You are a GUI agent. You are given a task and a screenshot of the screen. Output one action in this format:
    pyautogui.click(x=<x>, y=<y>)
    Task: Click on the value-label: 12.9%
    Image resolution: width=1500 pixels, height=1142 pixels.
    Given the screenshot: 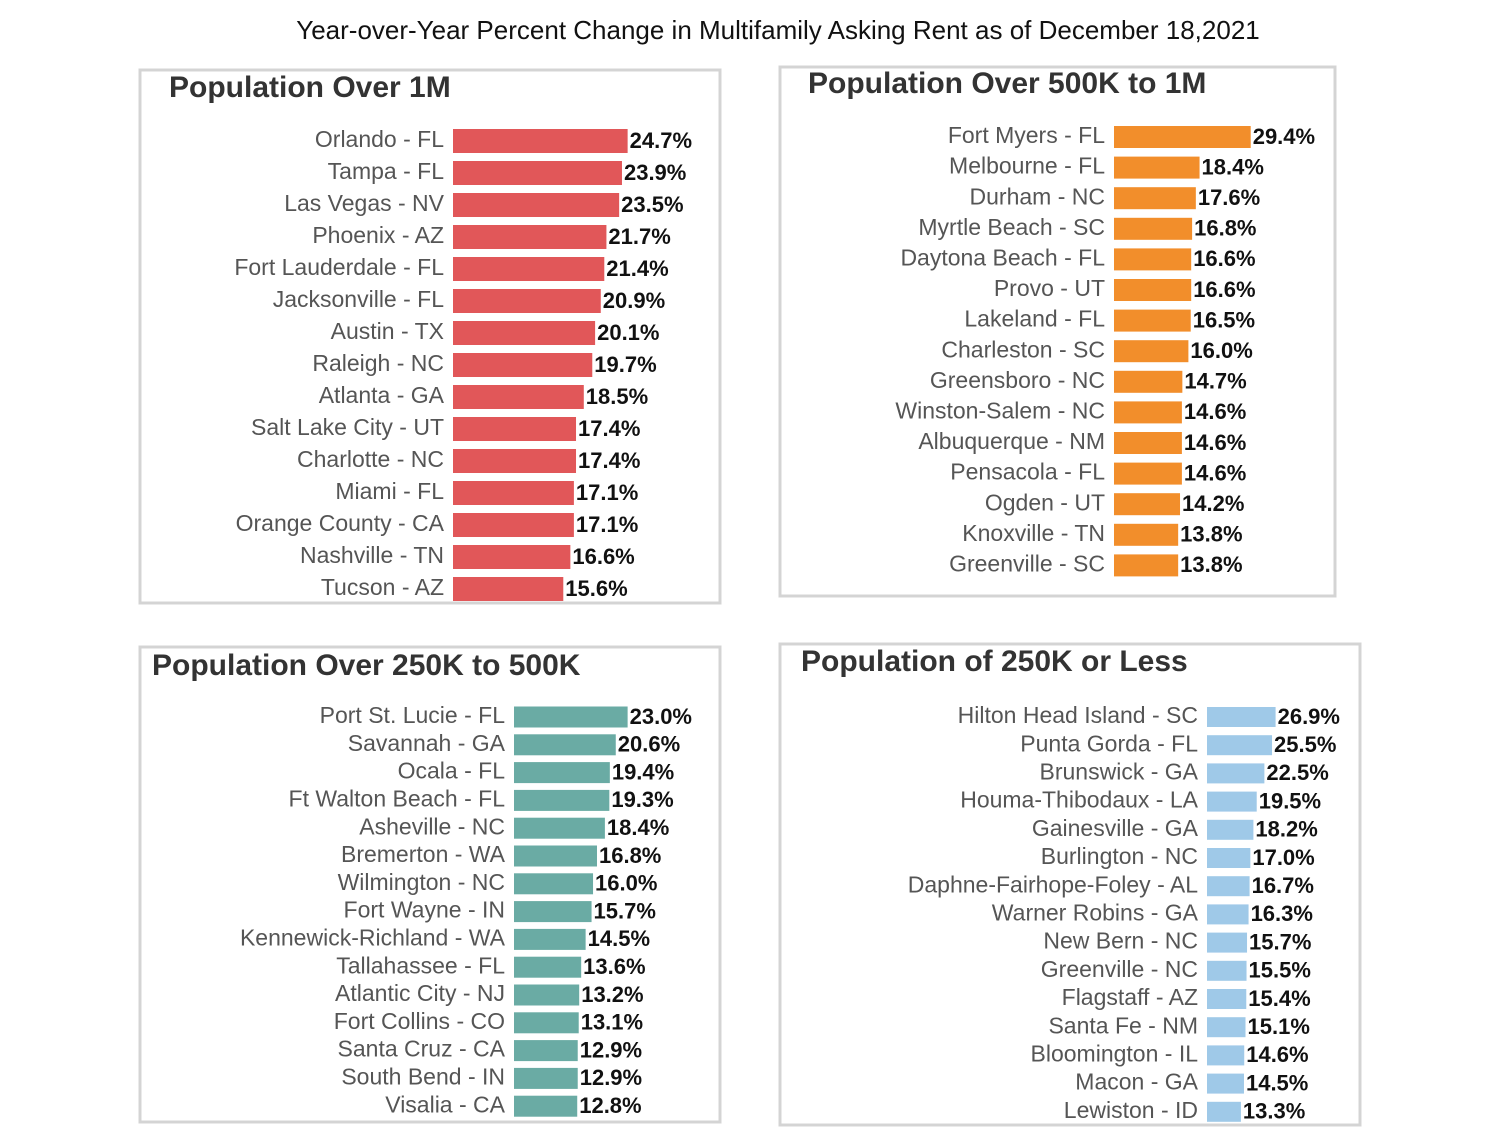 What is the action you would take?
    pyautogui.click(x=611, y=1049)
    